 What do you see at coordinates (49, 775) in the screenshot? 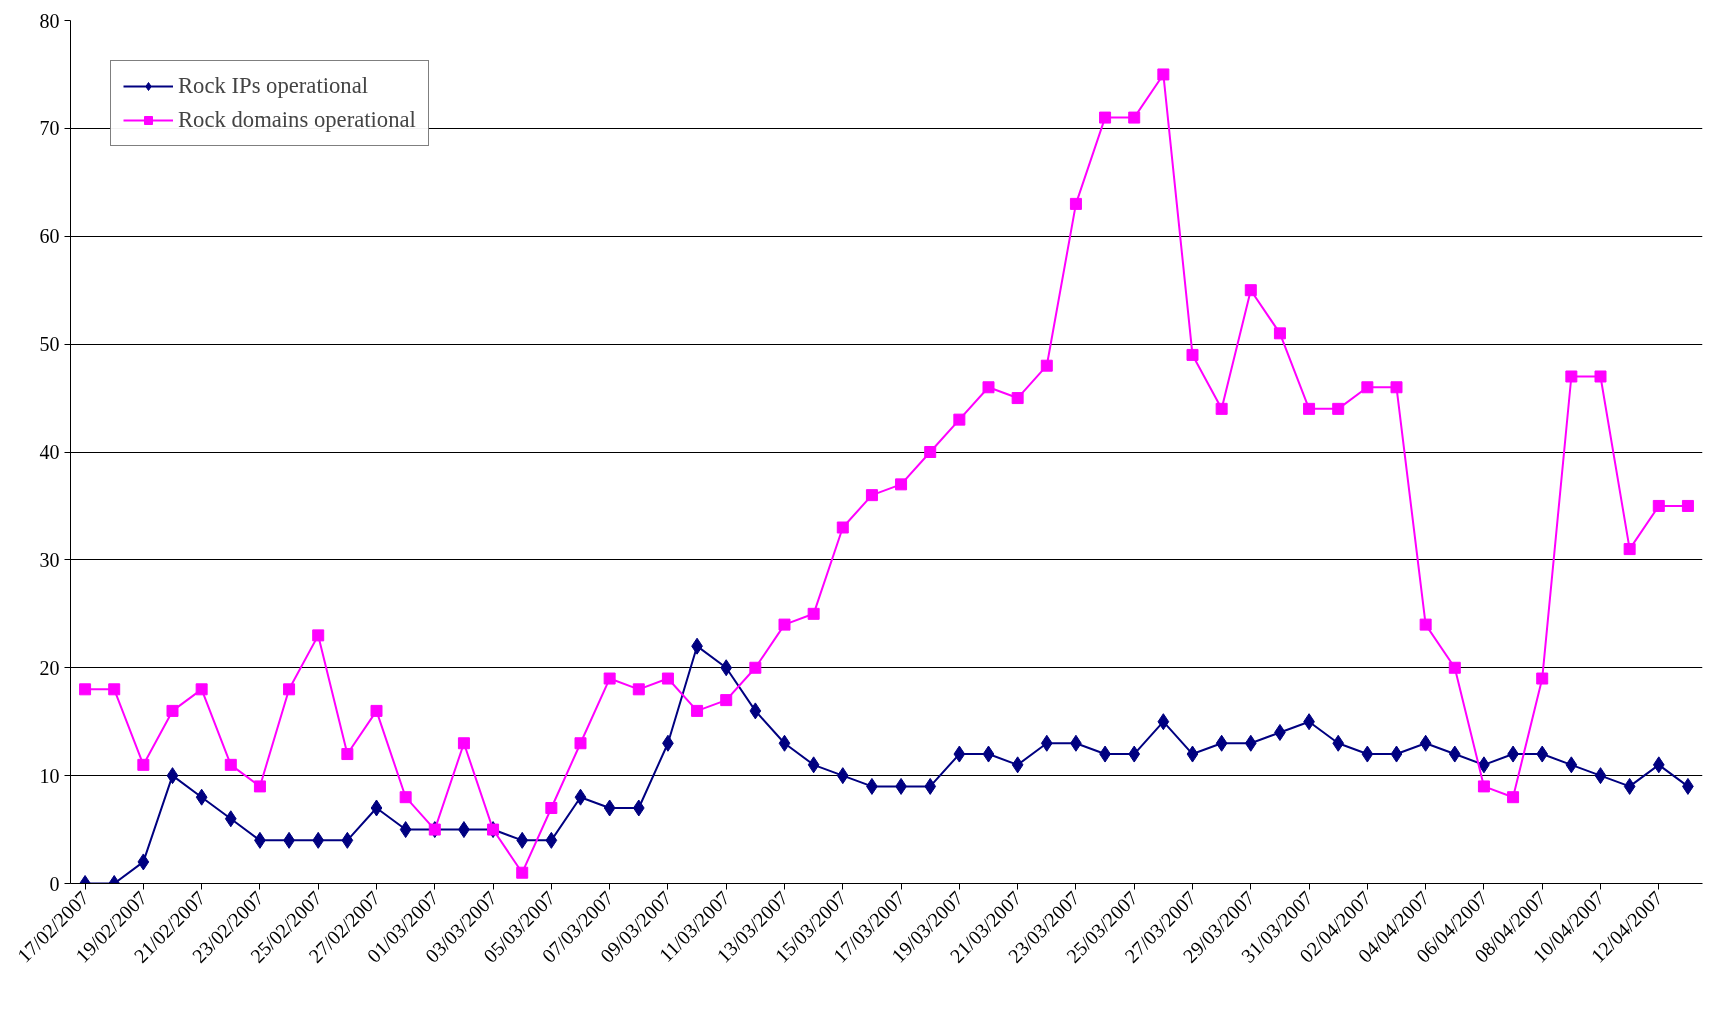
I see `y-tick-label: 10` at bounding box center [49, 775].